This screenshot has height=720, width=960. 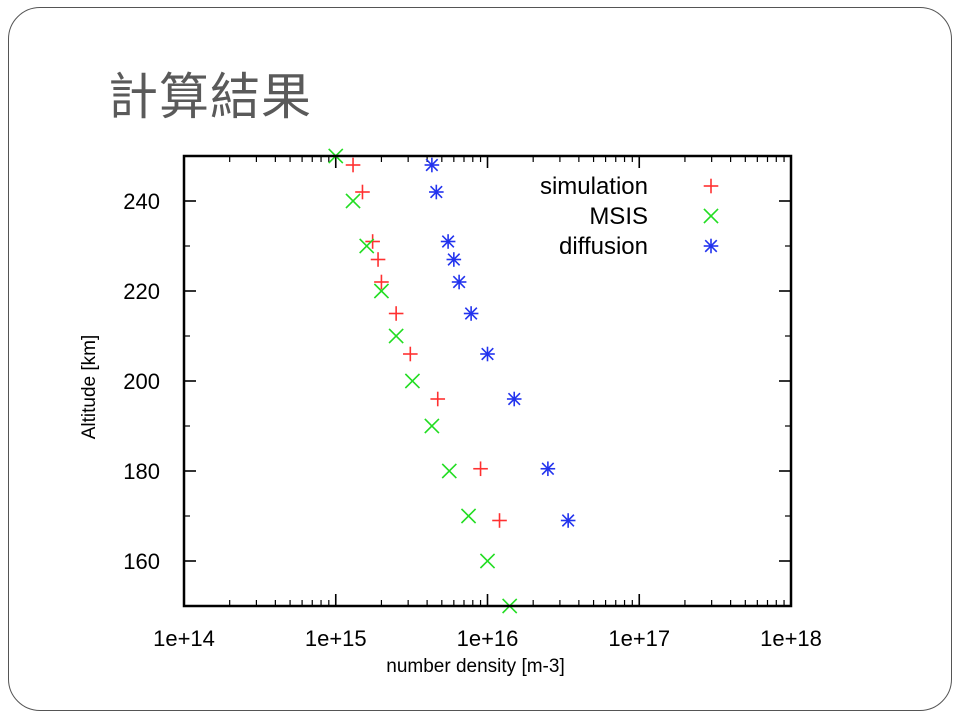 What do you see at coordinates (336, 638) in the screenshot?
I see `x-tick-label: 1e+15` at bounding box center [336, 638].